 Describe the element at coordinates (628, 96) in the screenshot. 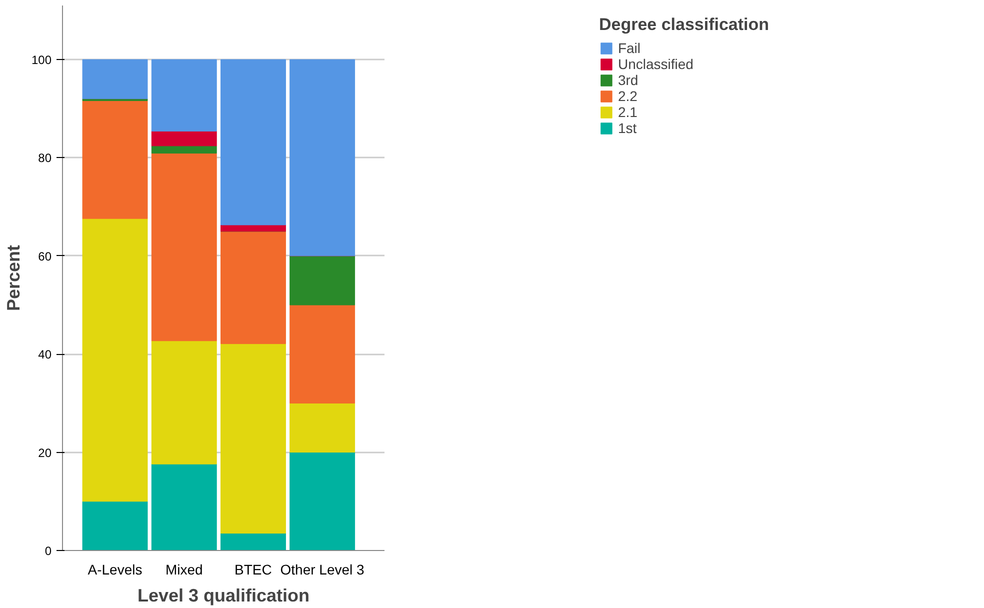

I see `legend-label: 2.2` at that location.